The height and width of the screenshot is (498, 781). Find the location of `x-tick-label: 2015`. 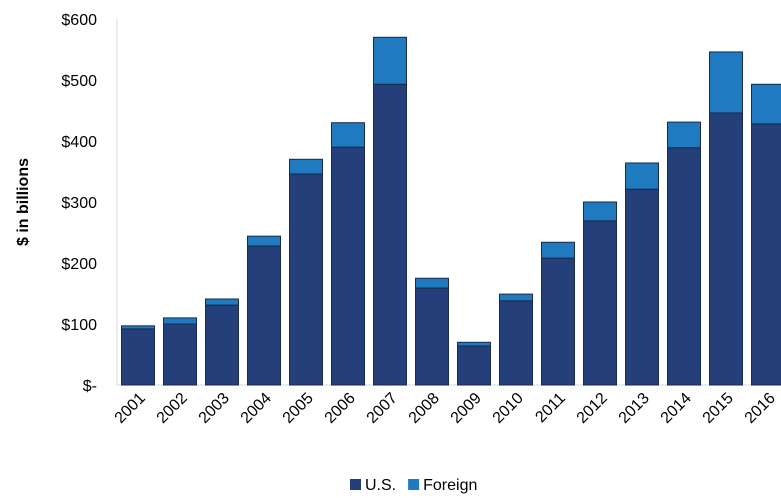

x-tick-label: 2015 is located at coordinates (718, 408).